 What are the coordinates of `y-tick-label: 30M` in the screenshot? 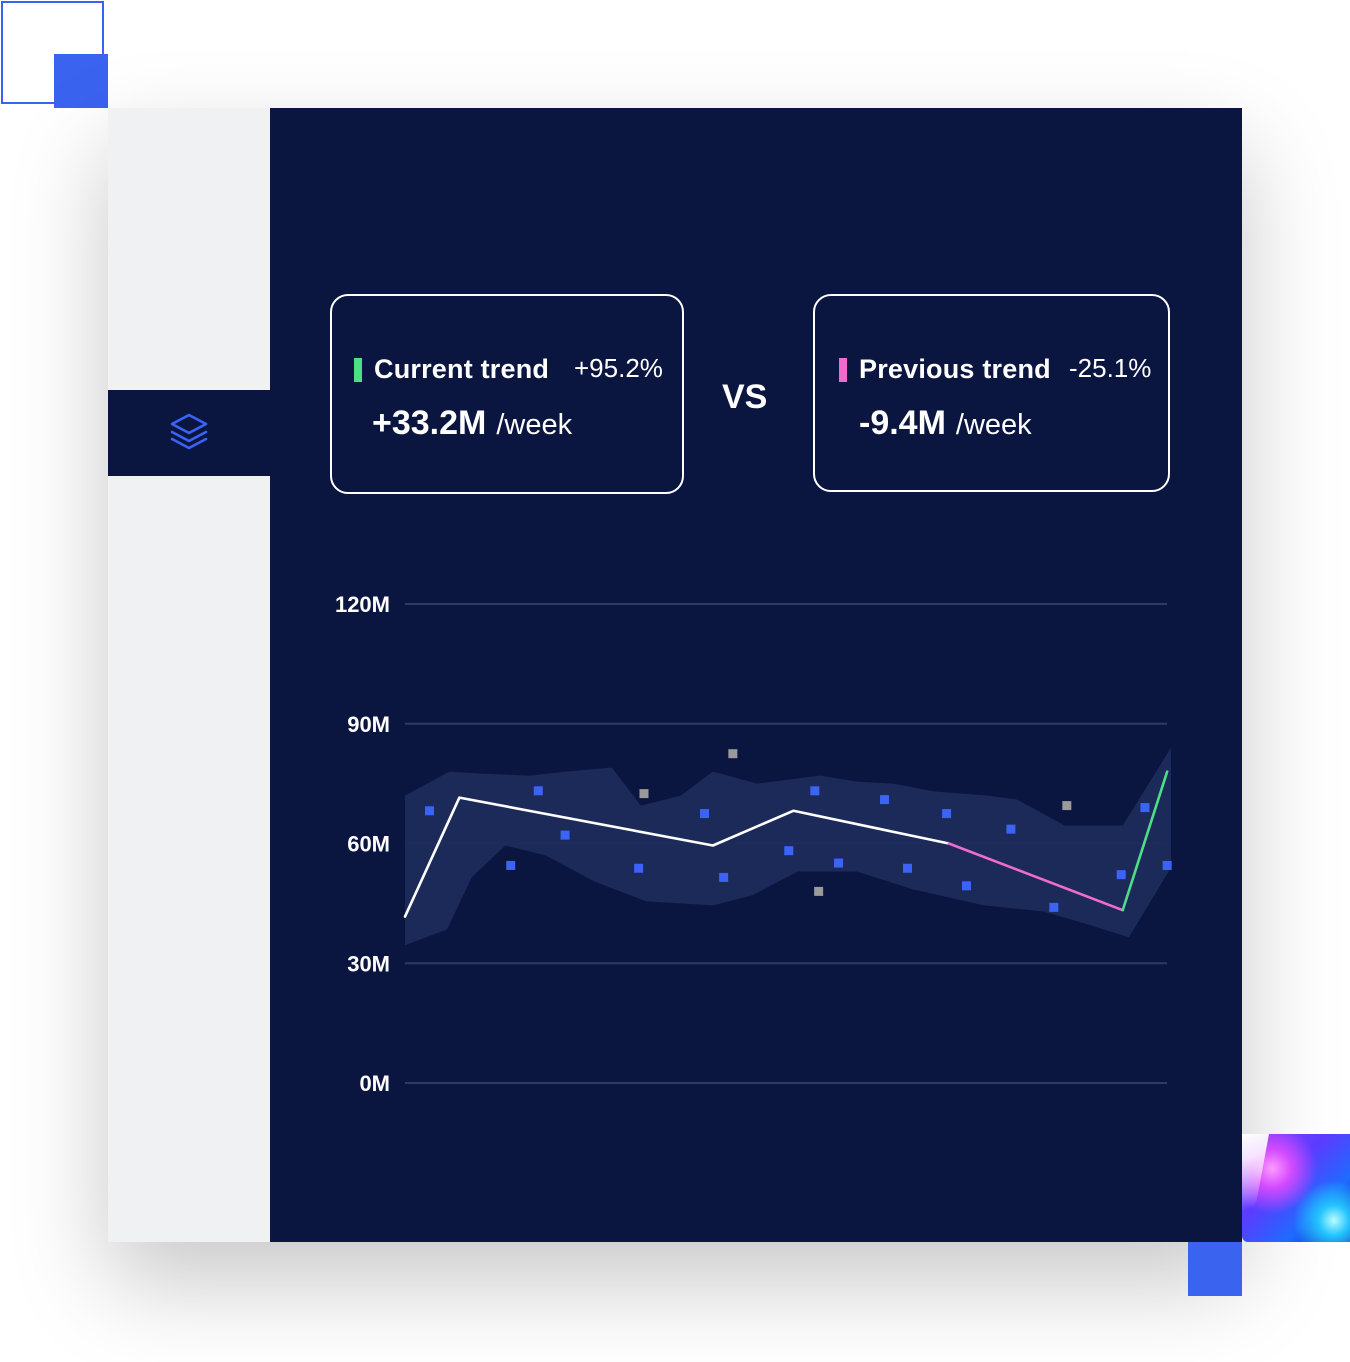 It's located at (368, 963).